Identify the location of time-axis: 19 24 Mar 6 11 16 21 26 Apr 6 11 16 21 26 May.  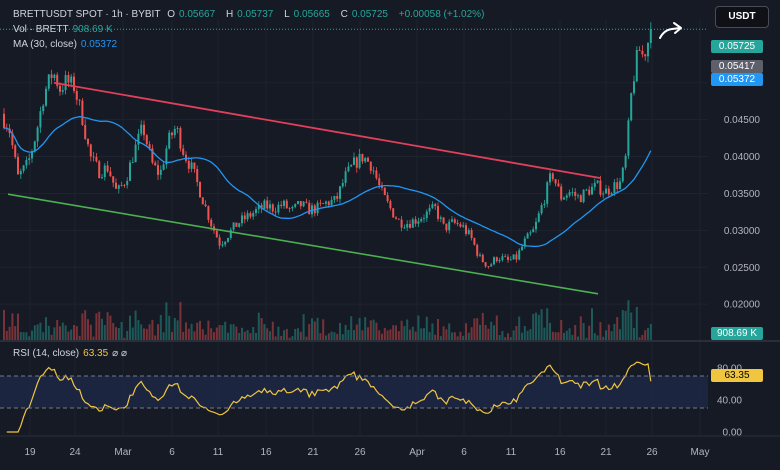
(366, 452).